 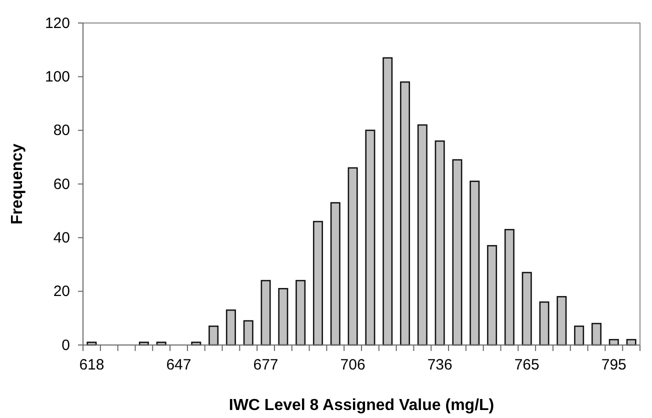 What do you see at coordinates (353, 365) in the screenshot?
I see `x-tick-label: 706` at bounding box center [353, 365].